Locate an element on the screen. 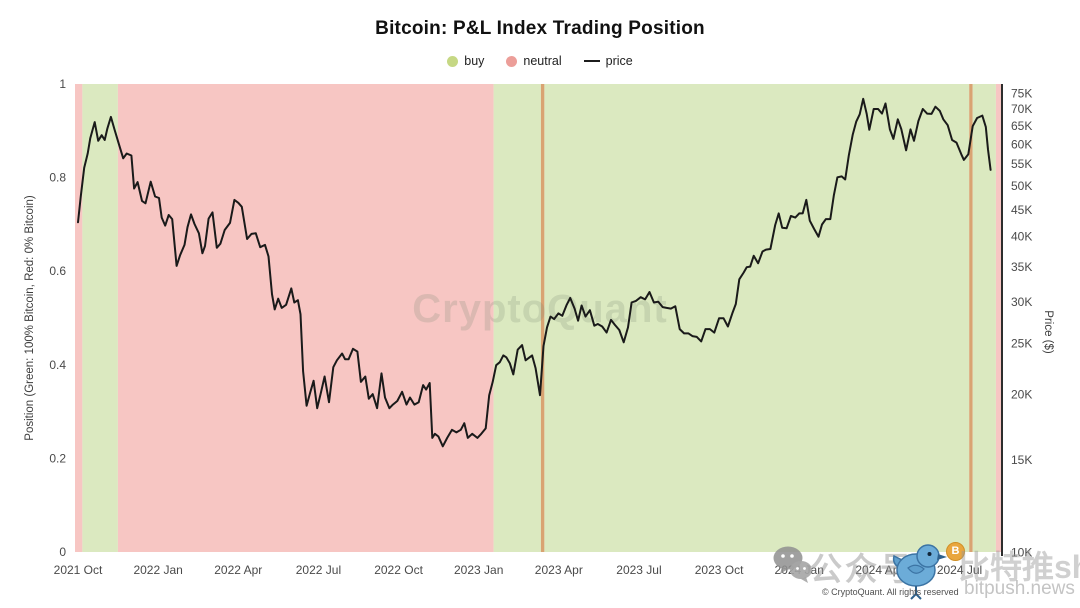 The image size is (1080, 608). right-axis-tick: 35K is located at coordinates (1021, 267).